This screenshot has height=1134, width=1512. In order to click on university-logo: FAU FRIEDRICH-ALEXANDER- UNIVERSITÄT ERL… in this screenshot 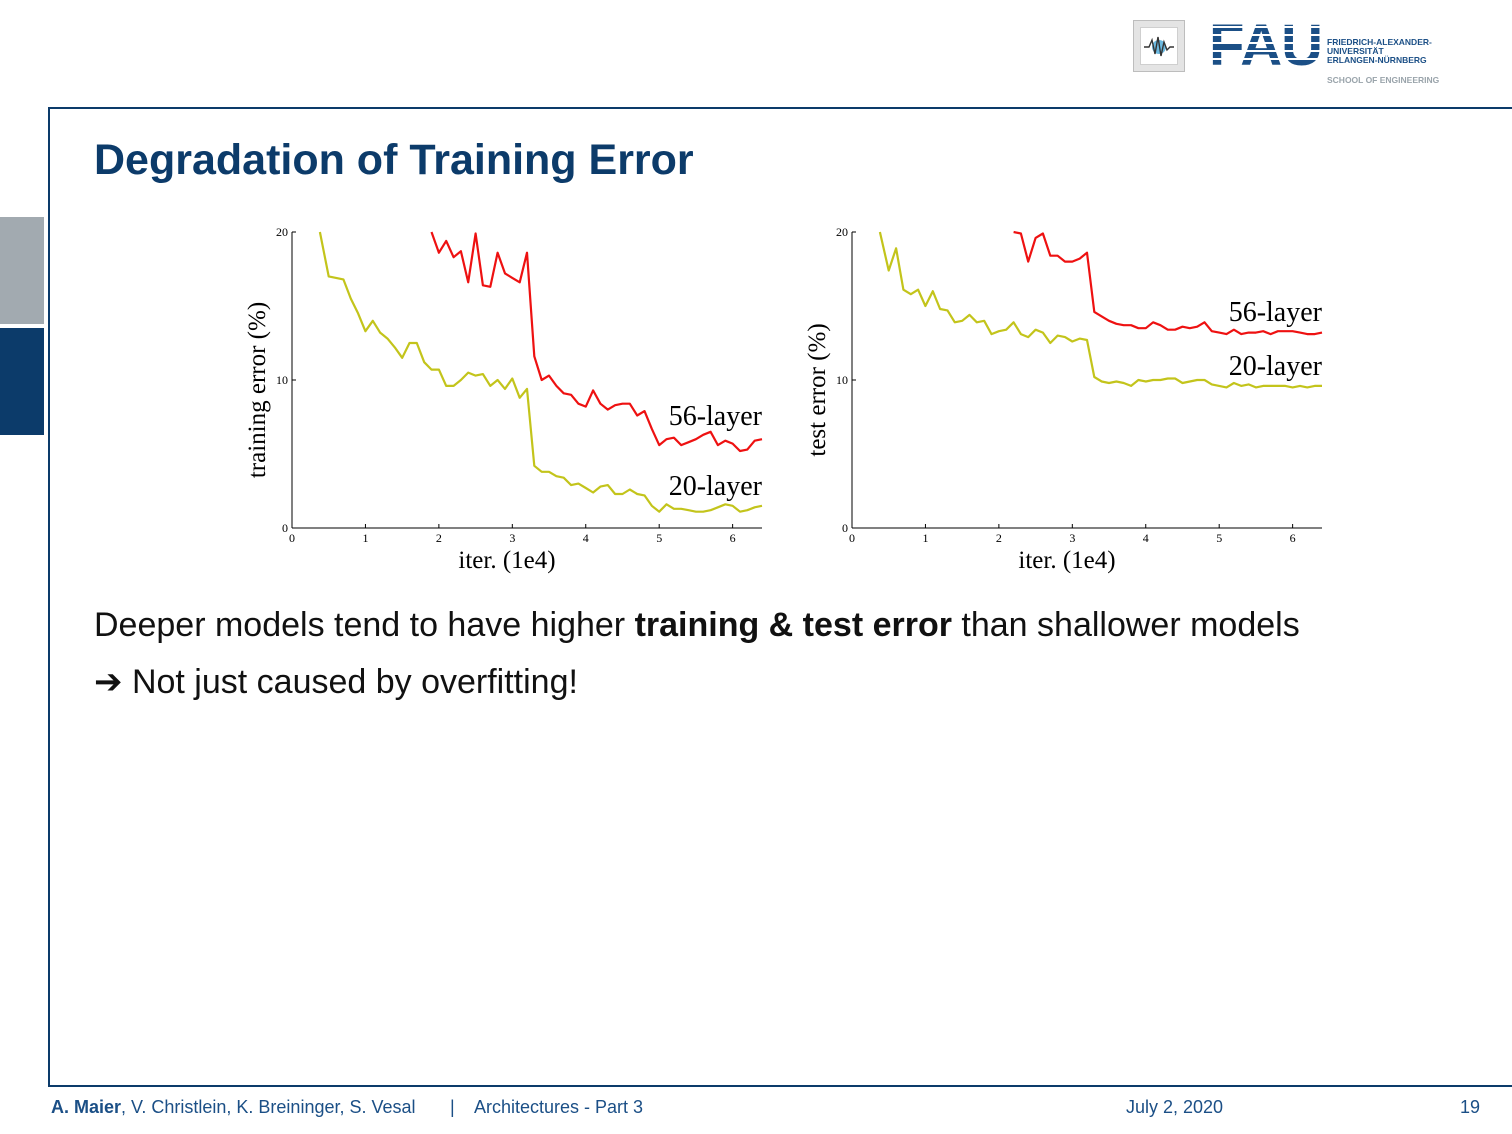, I will do `click(1298, 50)`.